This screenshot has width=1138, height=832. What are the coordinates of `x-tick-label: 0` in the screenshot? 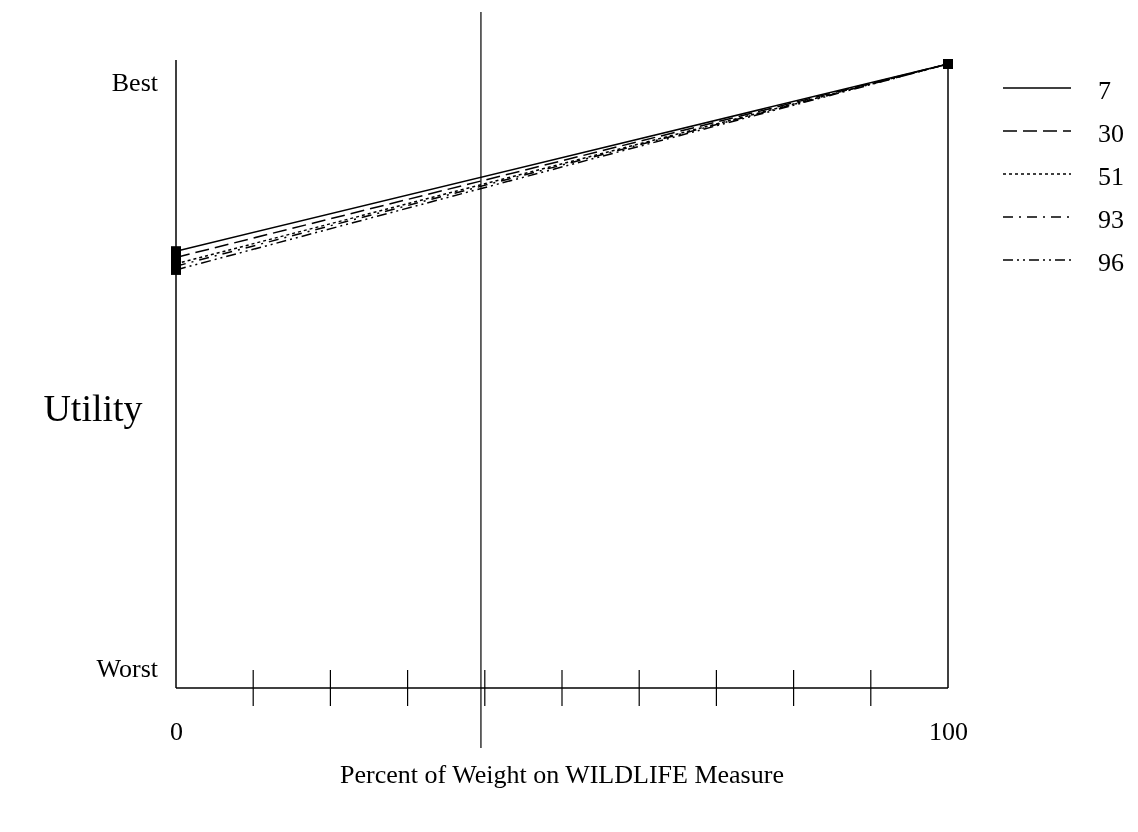 It's located at (176, 732).